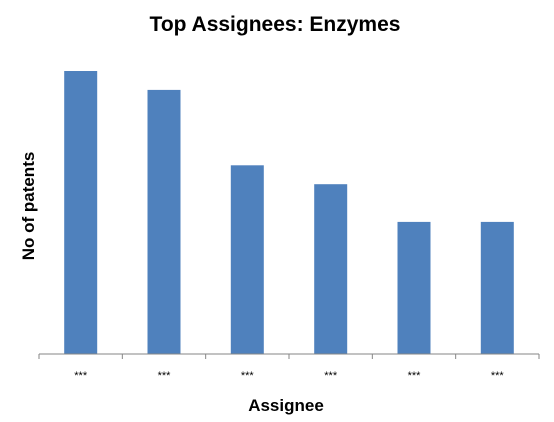  I want to click on x-tick-labels: *** *** *** *** *** ***, so click(289, 376).